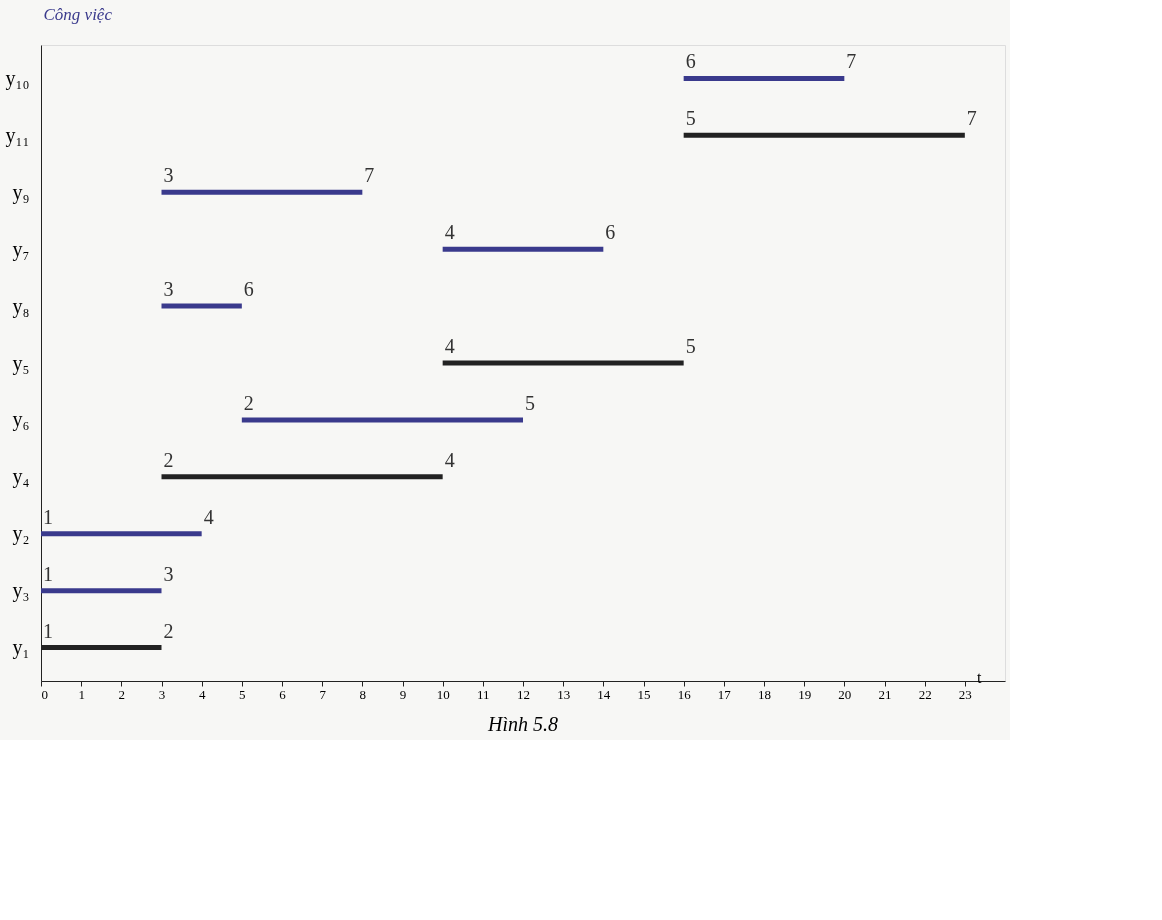 The image size is (1162, 920). What do you see at coordinates (21, 648) in the screenshot?
I see `y-tick-label: y₁` at bounding box center [21, 648].